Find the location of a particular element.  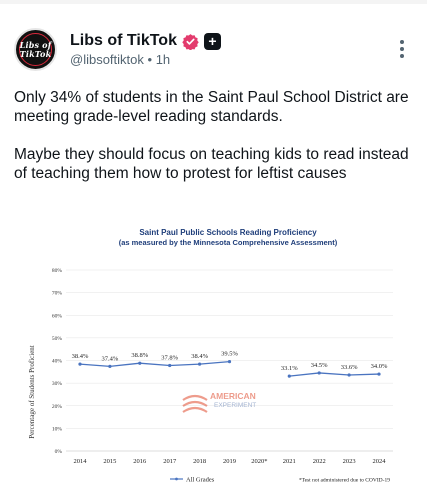

author-name-row: Libs of TikTok + is located at coordinates (145, 41).